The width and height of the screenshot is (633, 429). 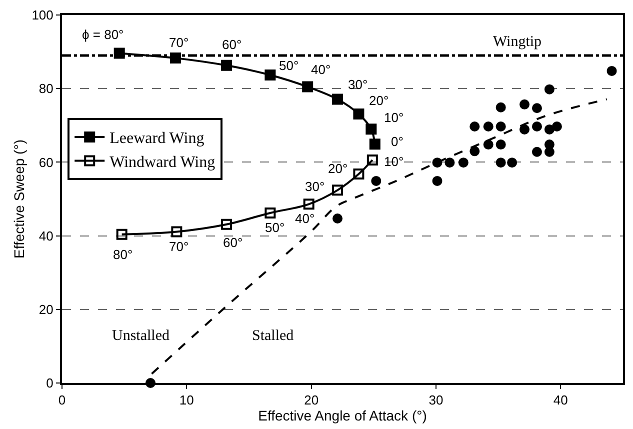 I want to click on y-tick-label: 0, so click(x=50, y=383).